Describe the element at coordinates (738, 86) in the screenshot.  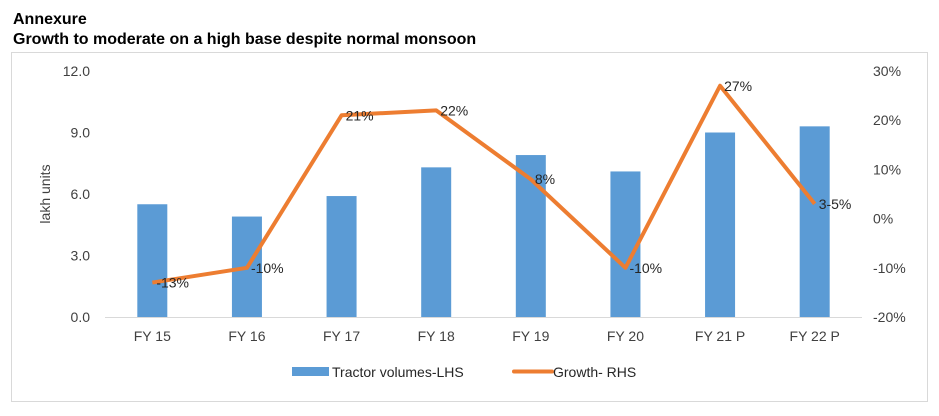
I see `data-label: 27%` at that location.